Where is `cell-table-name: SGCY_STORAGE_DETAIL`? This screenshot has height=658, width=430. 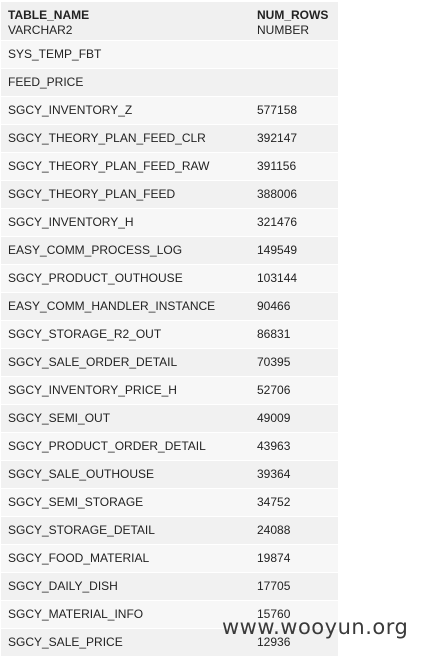 cell-table-name: SGCY_STORAGE_DETAIL is located at coordinates (125, 530).